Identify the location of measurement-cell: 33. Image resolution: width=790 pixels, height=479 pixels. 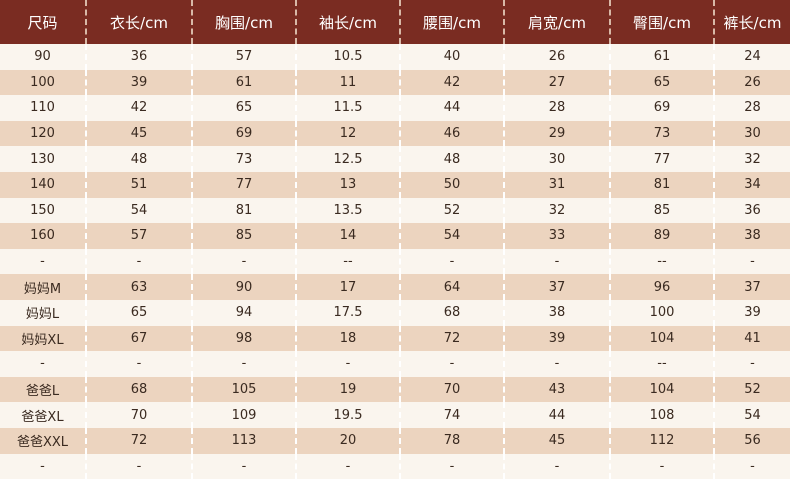
(557, 236).